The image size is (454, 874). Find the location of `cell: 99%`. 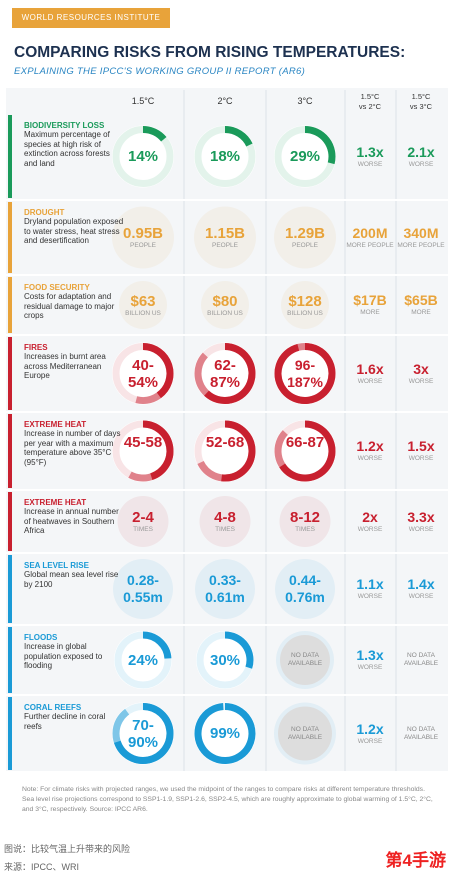

cell: 99% is located at coordinates (225, 733).